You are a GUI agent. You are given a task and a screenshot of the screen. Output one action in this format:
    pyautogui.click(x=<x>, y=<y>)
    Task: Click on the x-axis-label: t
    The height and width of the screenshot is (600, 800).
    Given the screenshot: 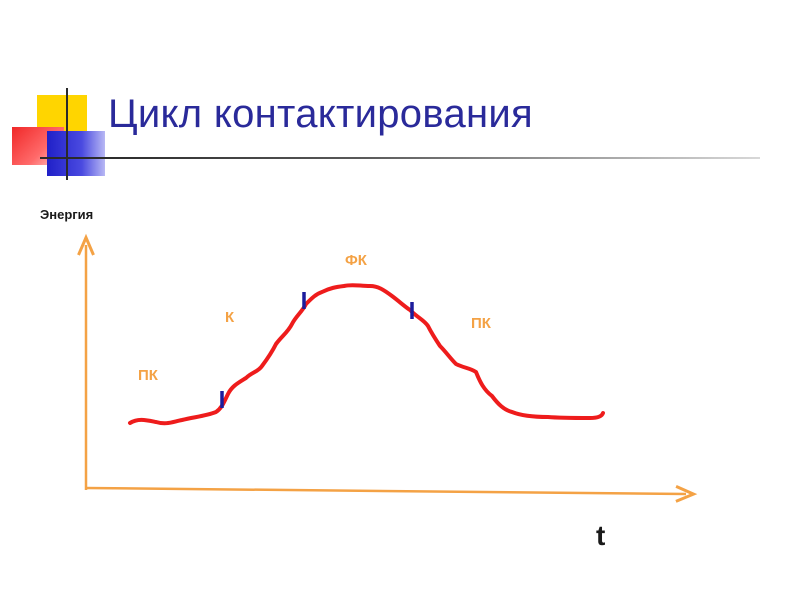 What is the action you would take?
    pyautogui.click(x=600, y=535)
    